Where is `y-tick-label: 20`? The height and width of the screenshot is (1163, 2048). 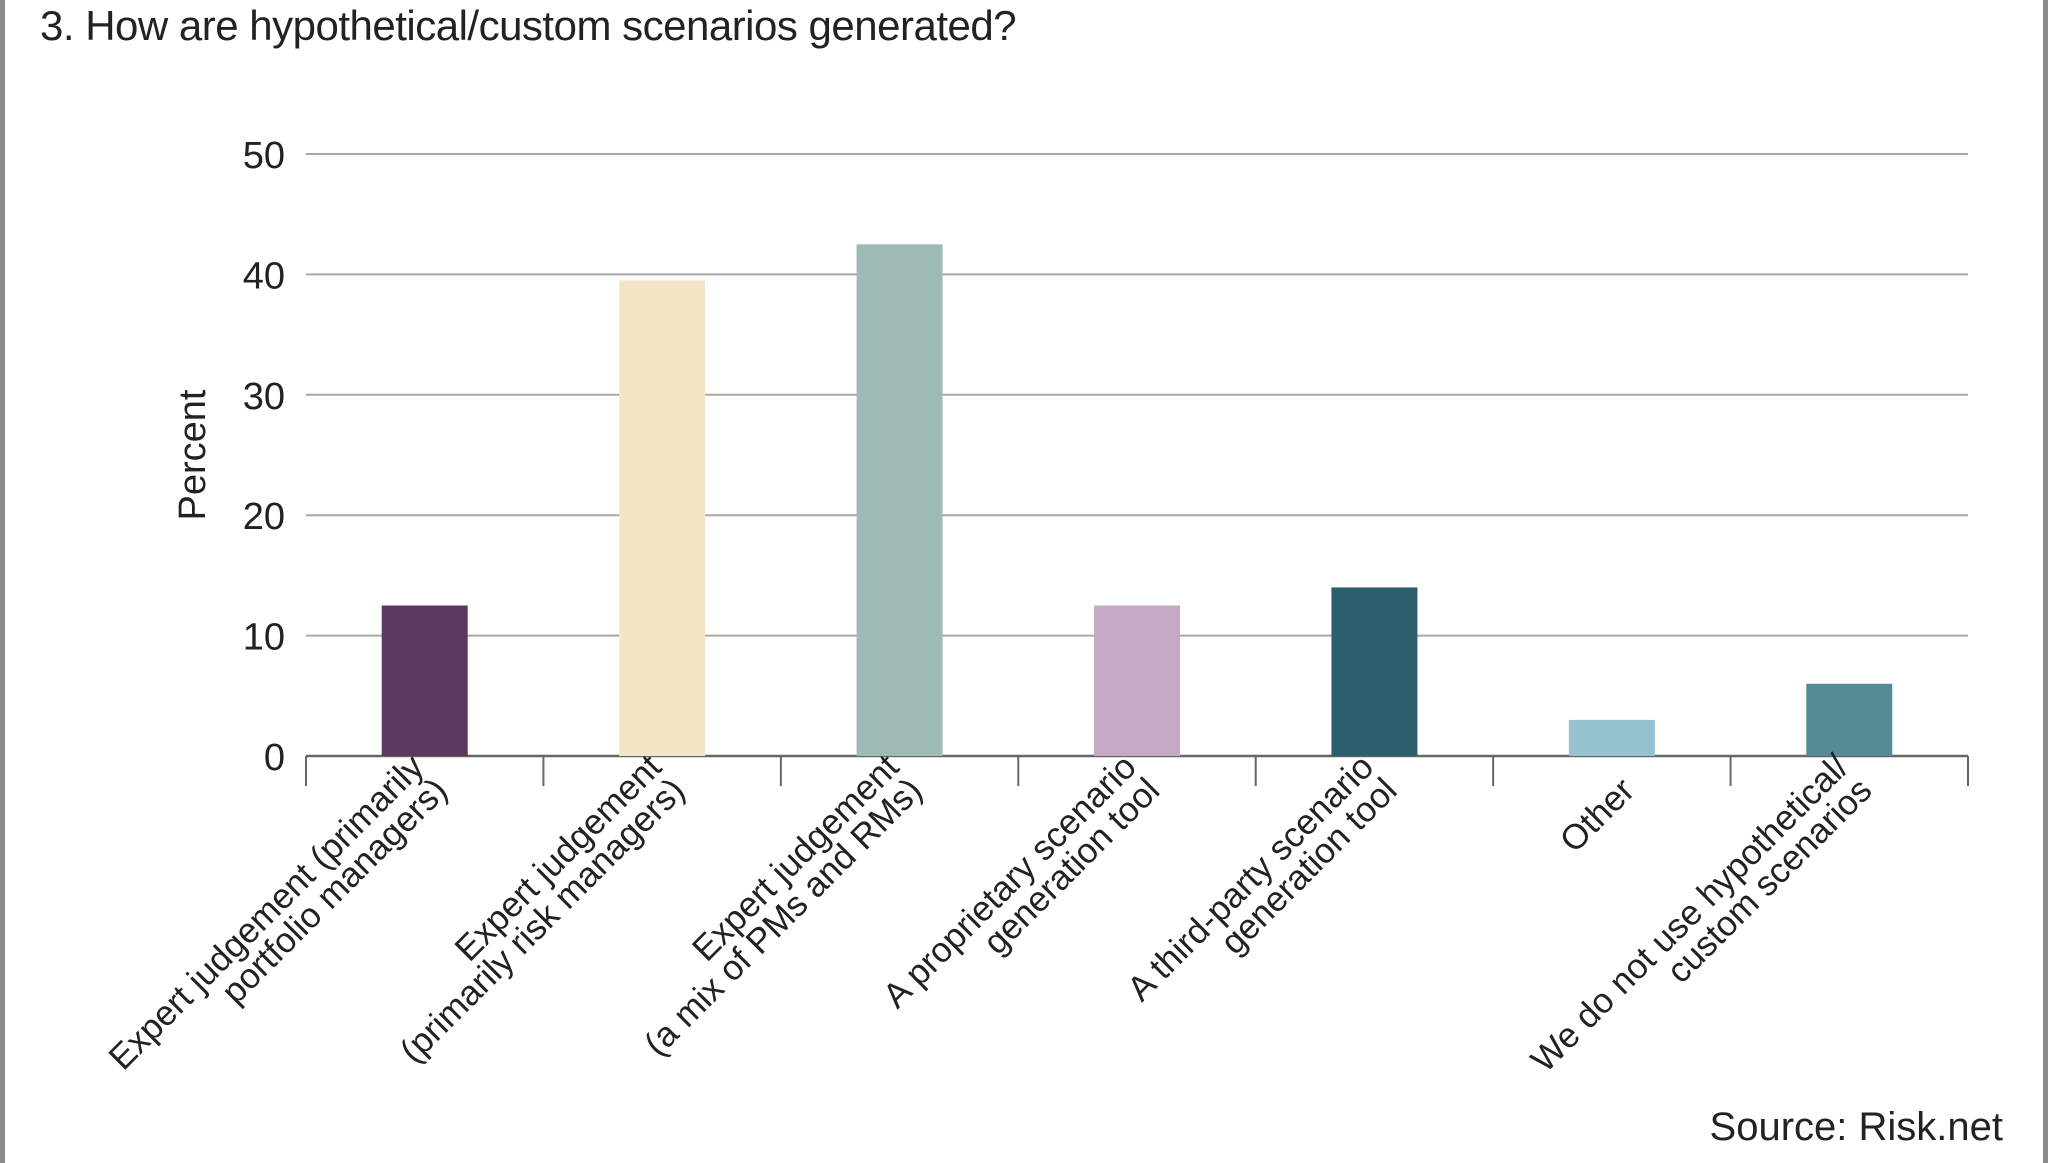 y-tick-label: 20 is located at coordinates (264, 517).